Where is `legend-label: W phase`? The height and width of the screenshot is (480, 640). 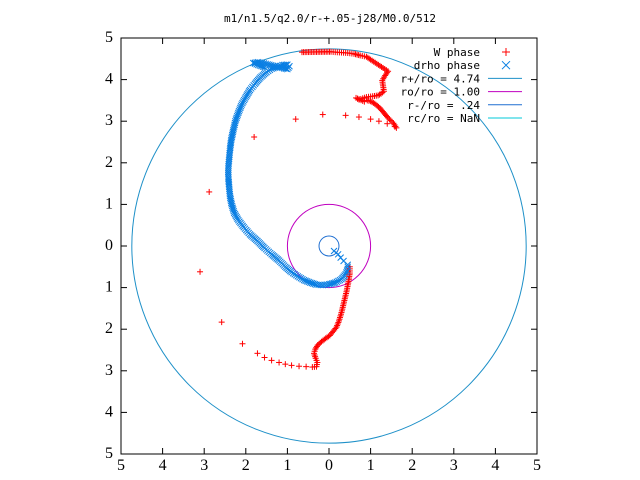 legend-label: W phase is located at coordinates (457, 52).